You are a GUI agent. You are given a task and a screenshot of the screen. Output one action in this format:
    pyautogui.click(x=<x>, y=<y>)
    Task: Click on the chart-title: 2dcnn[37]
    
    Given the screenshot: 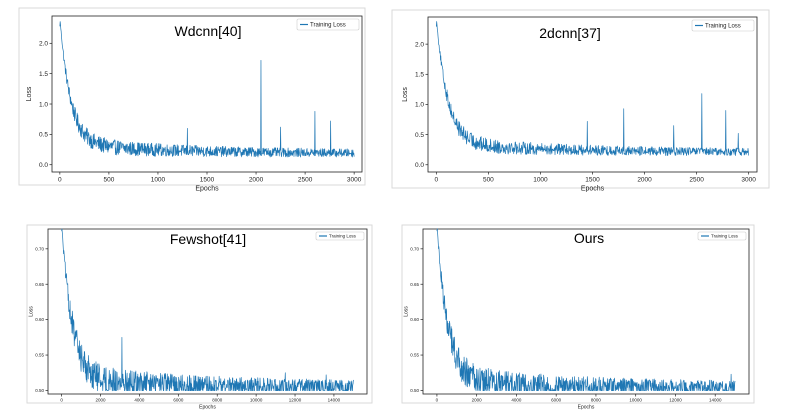 What is the action you would take?
    pyautogui.click(x=570, y=33)
    